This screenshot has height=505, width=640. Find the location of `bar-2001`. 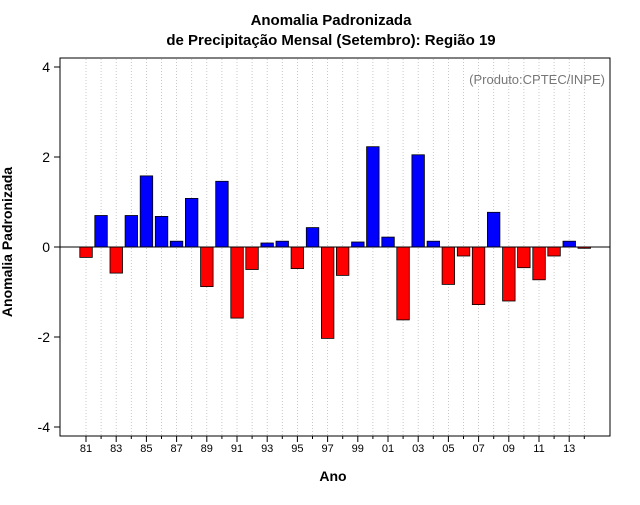

bar-2001 is located at coordinates (388, 242).